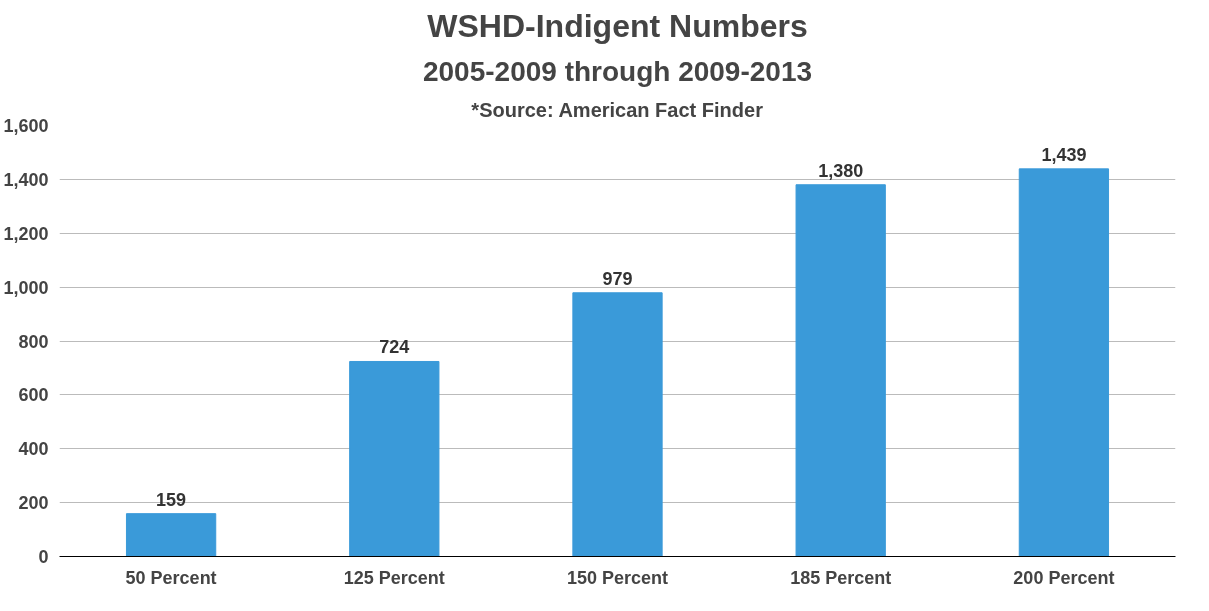 The width and height of the screenshot is (1209, 611). I want to click on chart-subtitle: 2005-2009 through 2009-2013, so click(617, 71).